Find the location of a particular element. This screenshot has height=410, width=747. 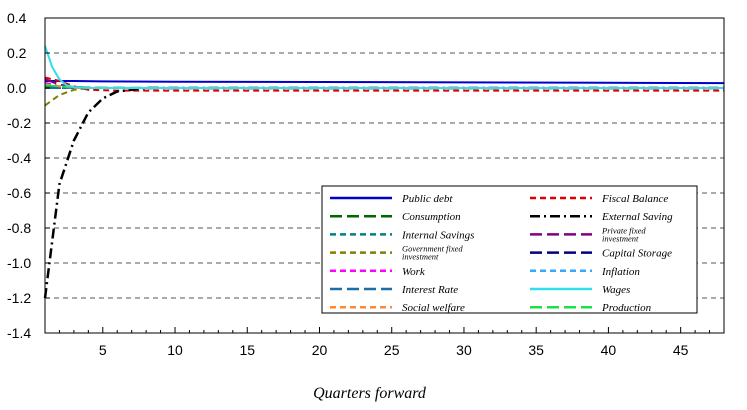

legend-label: Public debt is located at coordinates (427, 199).